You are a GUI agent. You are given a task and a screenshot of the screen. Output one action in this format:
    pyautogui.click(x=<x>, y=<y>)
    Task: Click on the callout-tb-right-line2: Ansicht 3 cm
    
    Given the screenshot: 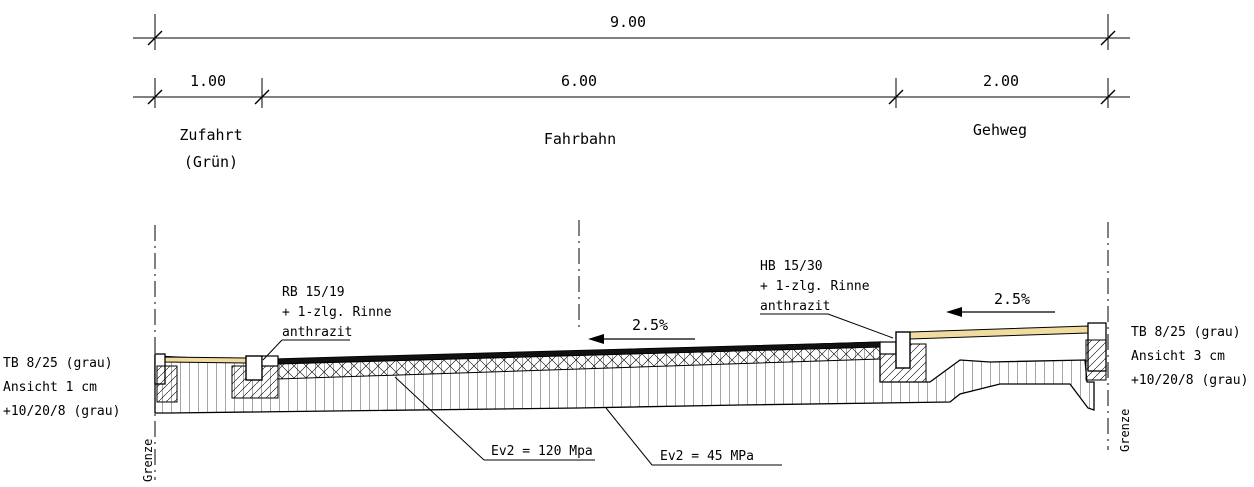 What is the action you would take?
    pyautogui.click(x=1178, y=356)
    